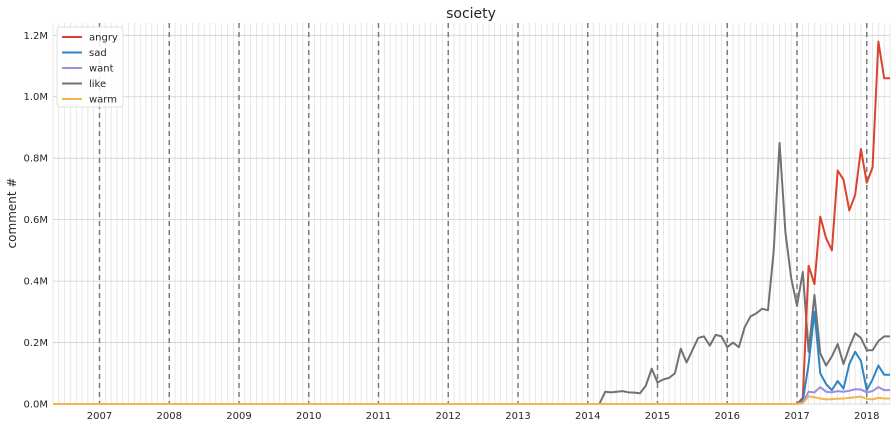  Describe the element at coordinates (657, 416) in the screenshot. I see `x-tick-label: 2015` at that location.